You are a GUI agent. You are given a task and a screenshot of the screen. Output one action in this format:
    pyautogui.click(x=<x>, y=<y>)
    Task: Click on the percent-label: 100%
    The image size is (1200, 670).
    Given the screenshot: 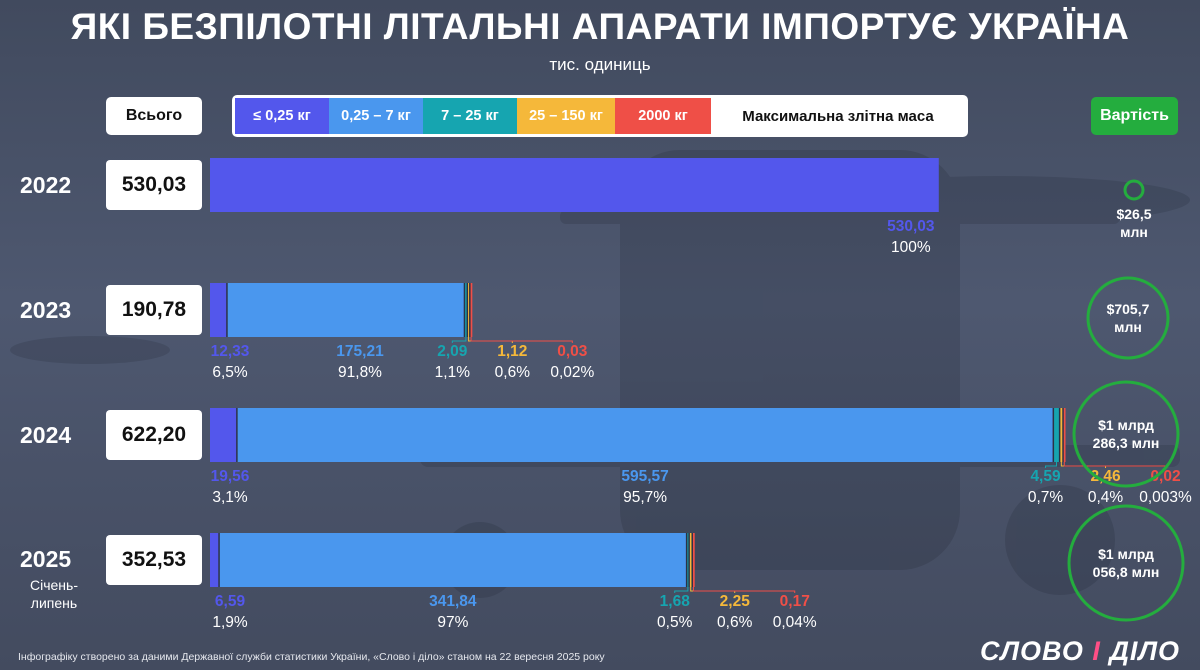 What is the action you would take?
    pyautogui.click(x=911, y=247)
    